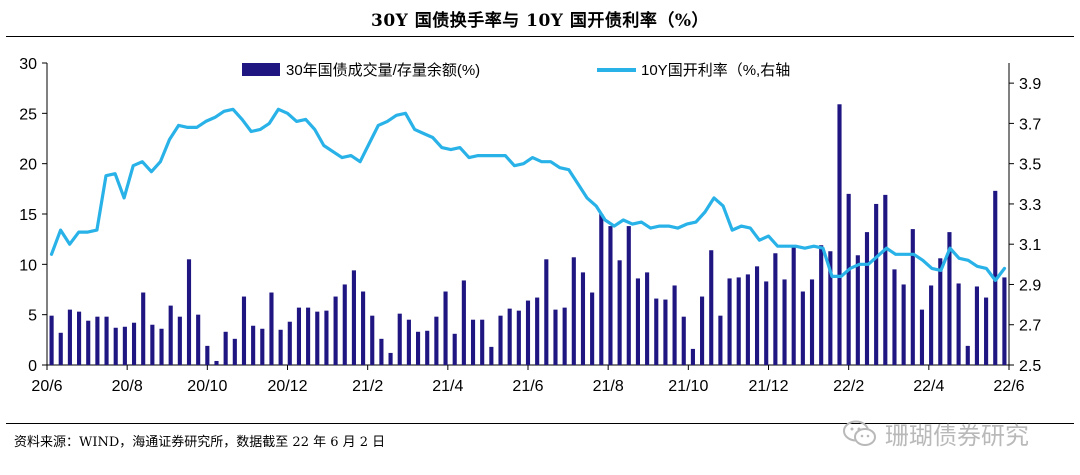  What do you see at coordinates (28, 114) in the screenshot?
I see `left-tick-label: 25` at bounding box center [28, 114].